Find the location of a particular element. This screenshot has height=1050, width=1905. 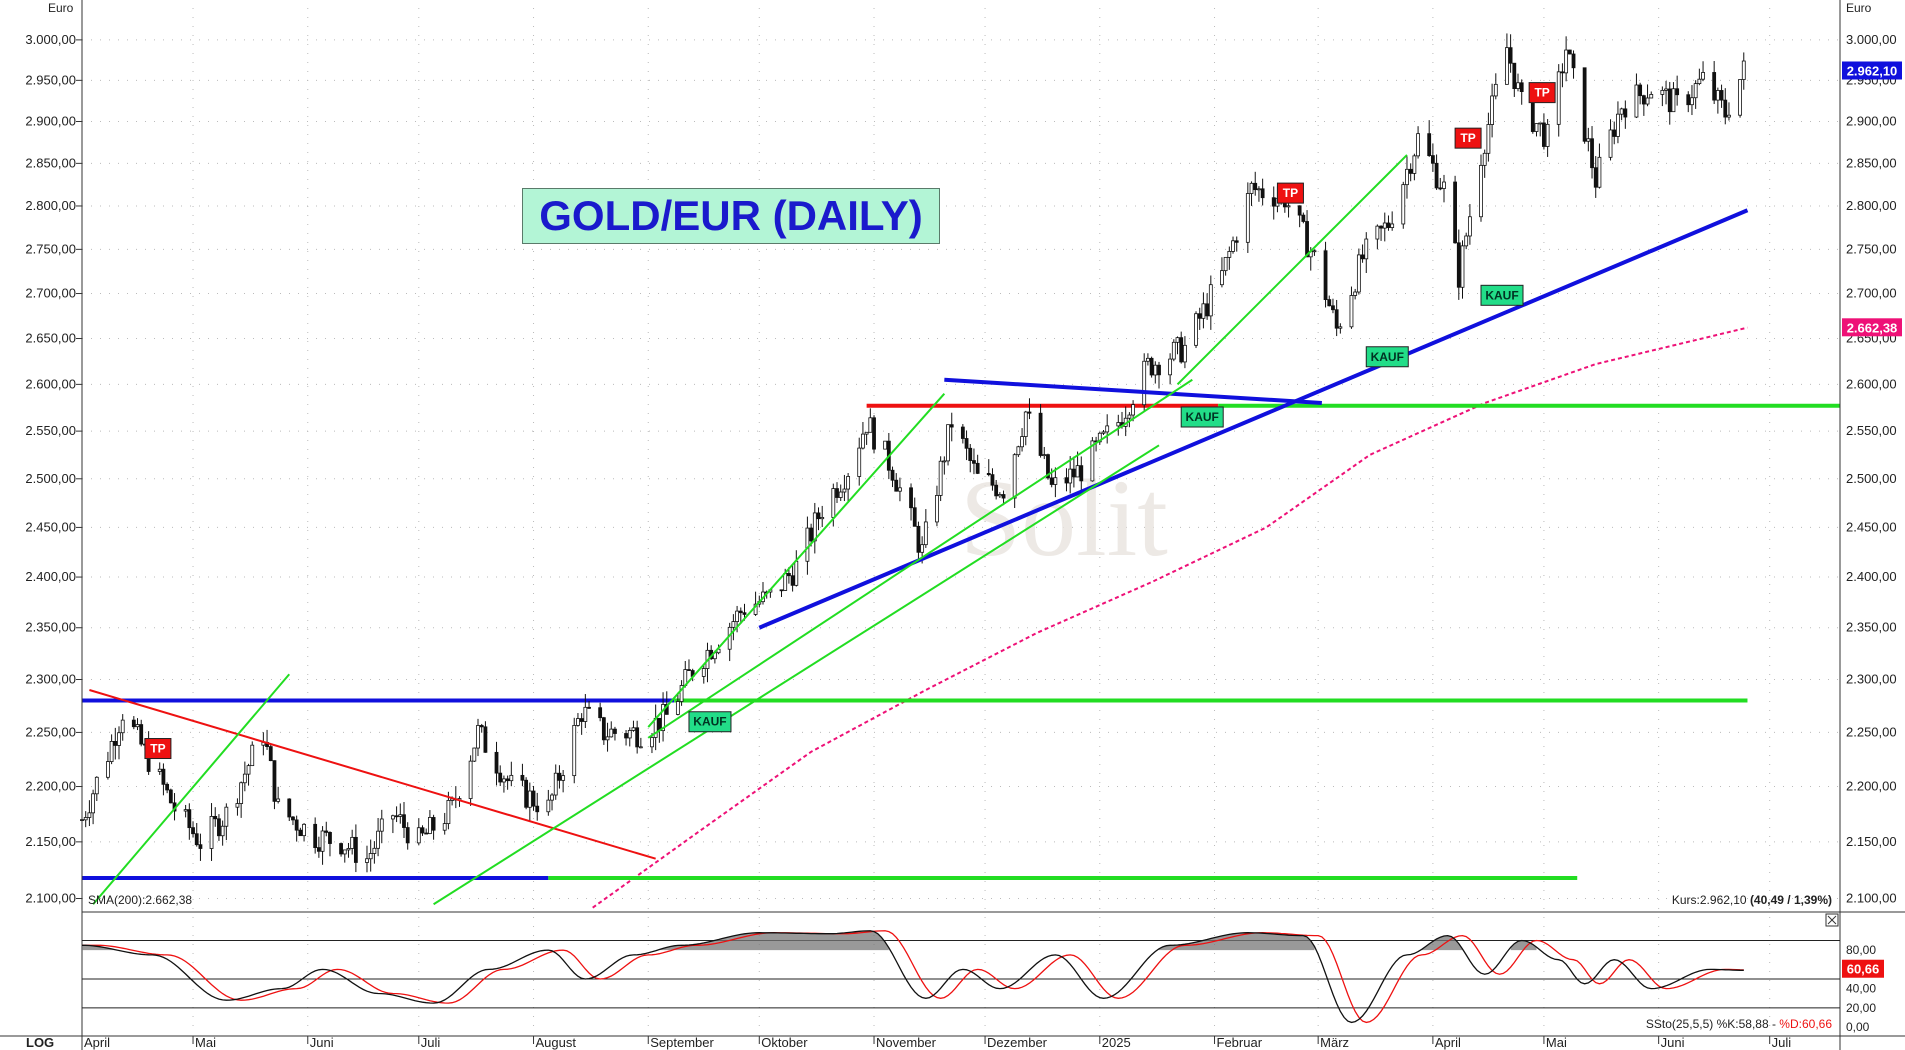

price-tag-text: 2.962,10 is located at coordinates (1872, 70).